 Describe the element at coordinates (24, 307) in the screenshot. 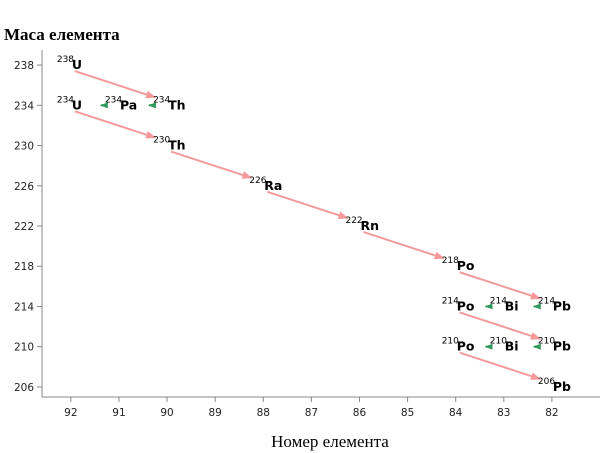

I see `y-tick-label: 214` at that location.